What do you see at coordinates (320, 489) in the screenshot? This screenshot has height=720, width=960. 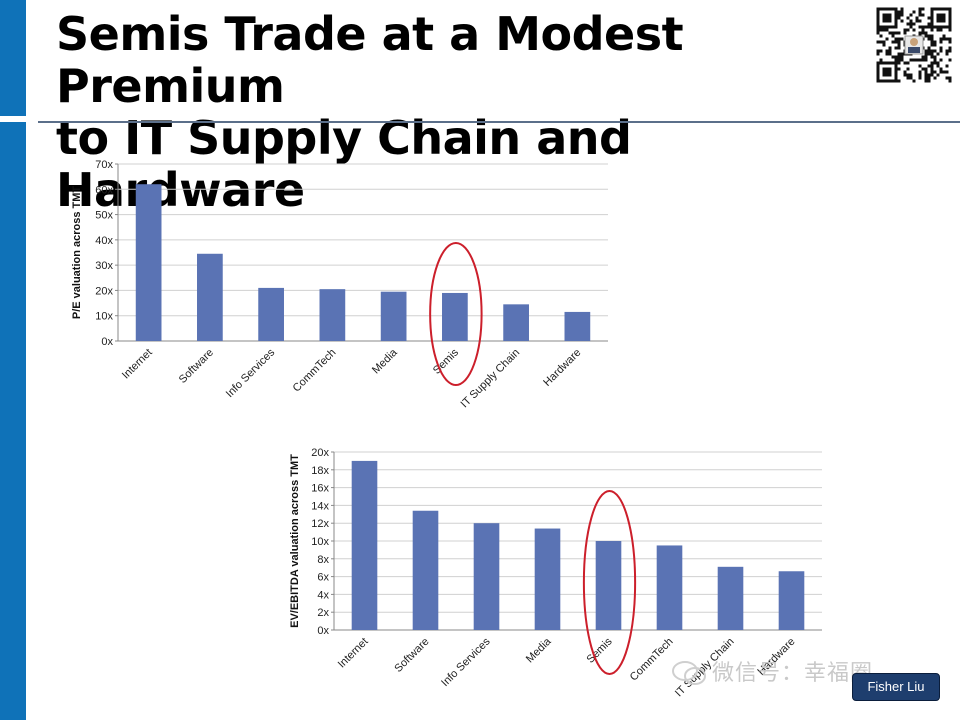 I see `y-tick-label: 16x` at bounding box center [320, 489].